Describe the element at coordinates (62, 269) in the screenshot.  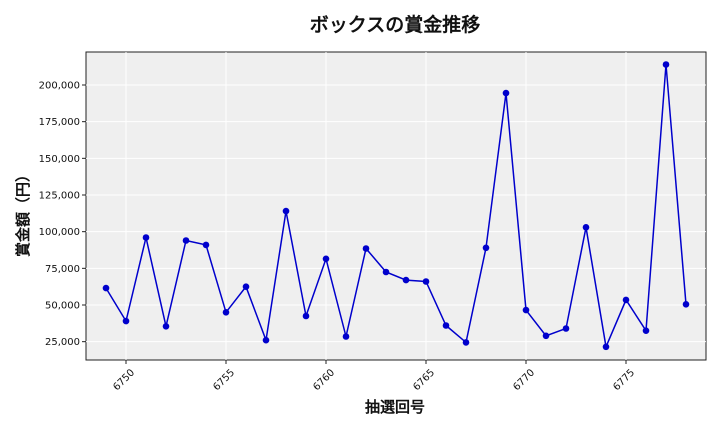
I see `y-tick-label: 75,000` at that location.